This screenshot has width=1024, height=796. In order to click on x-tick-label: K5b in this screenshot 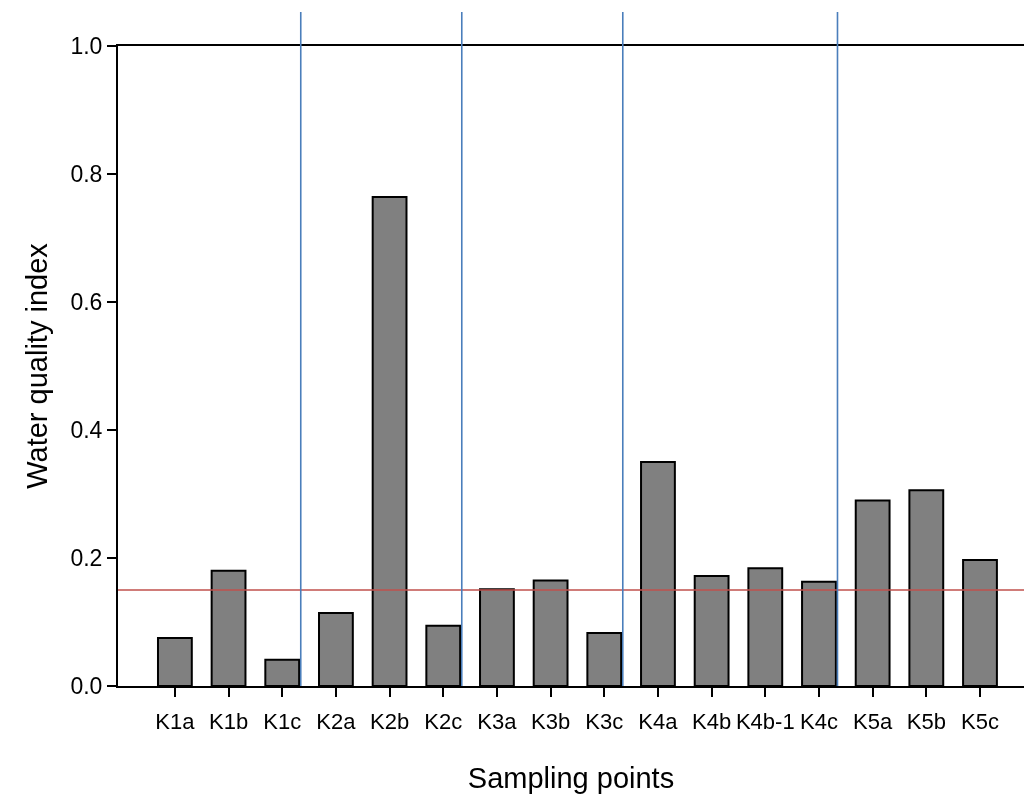, I will do `click(926, 722)`.